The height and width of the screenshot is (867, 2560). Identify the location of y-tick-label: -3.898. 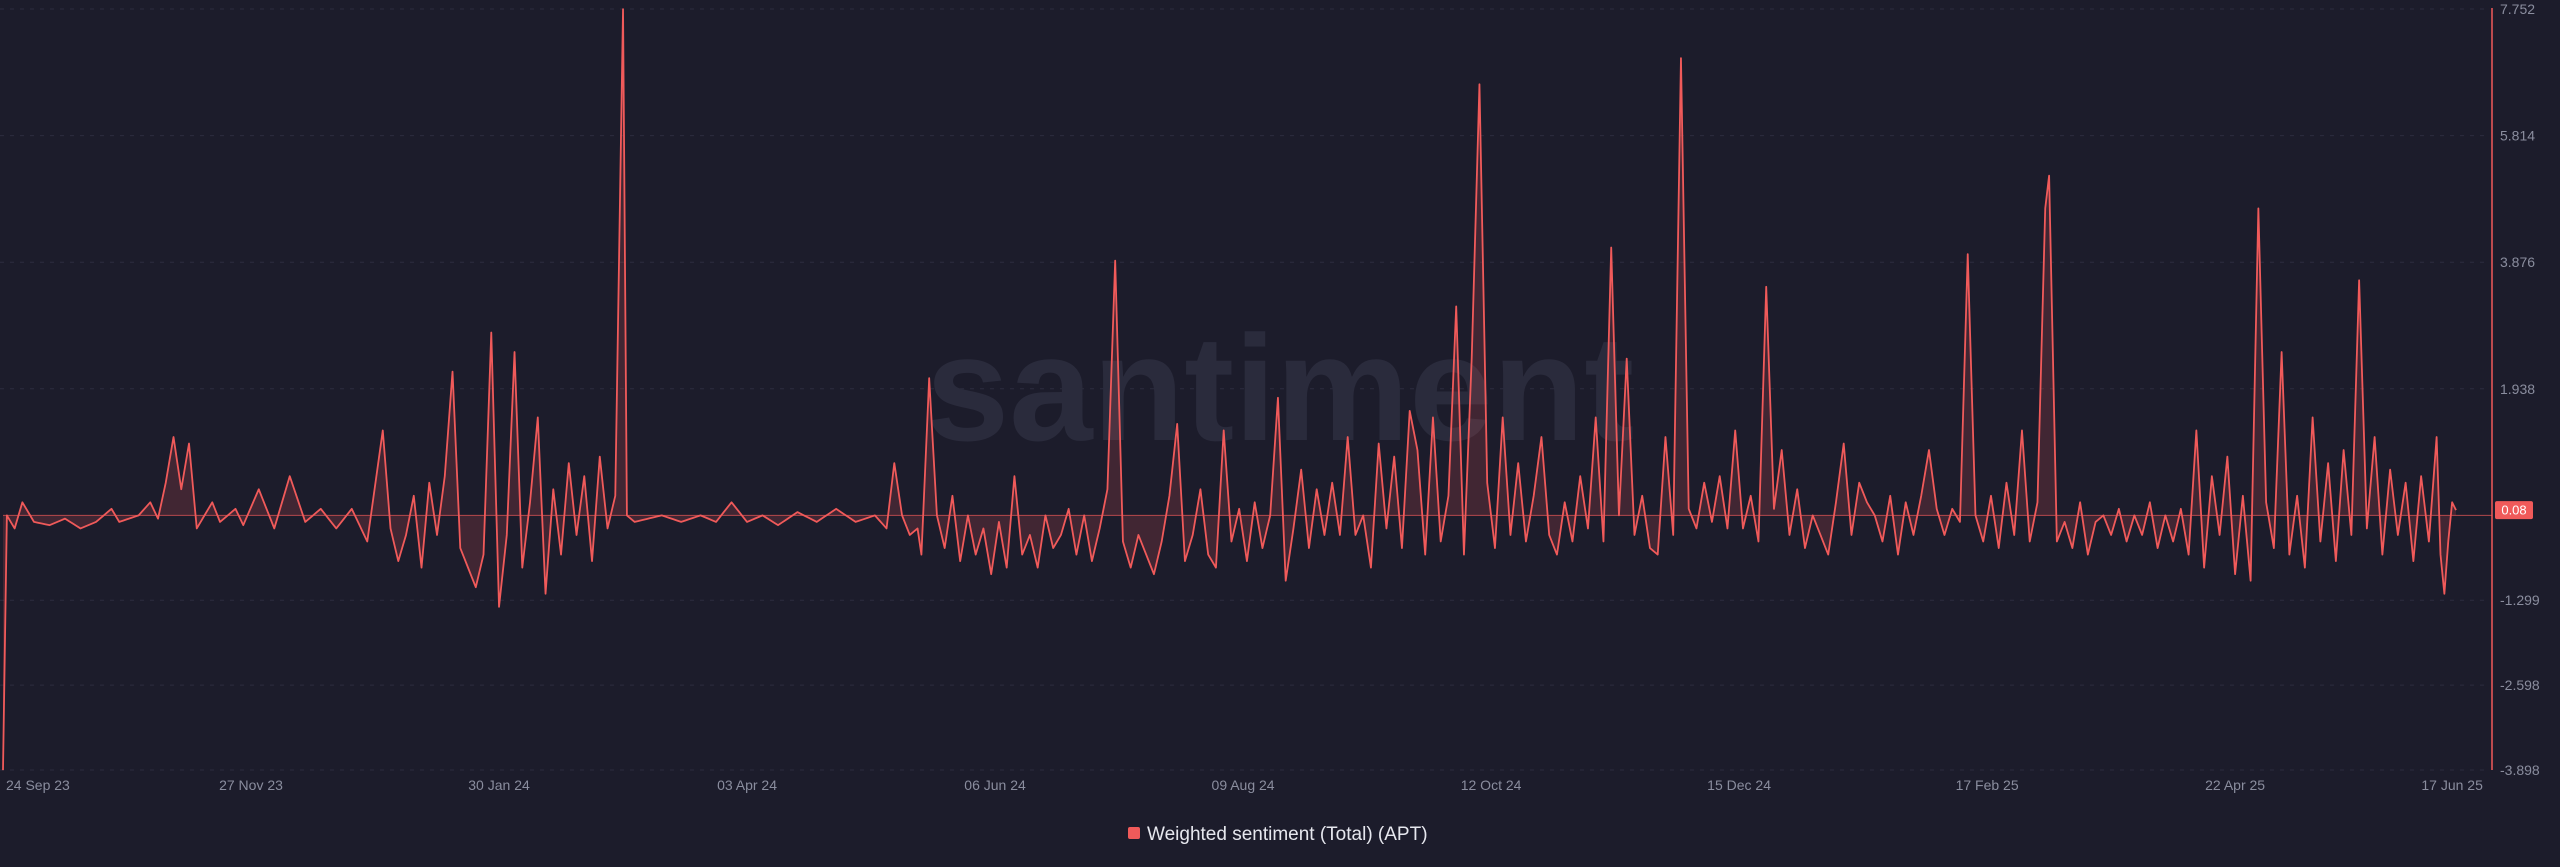
(2520, 770).